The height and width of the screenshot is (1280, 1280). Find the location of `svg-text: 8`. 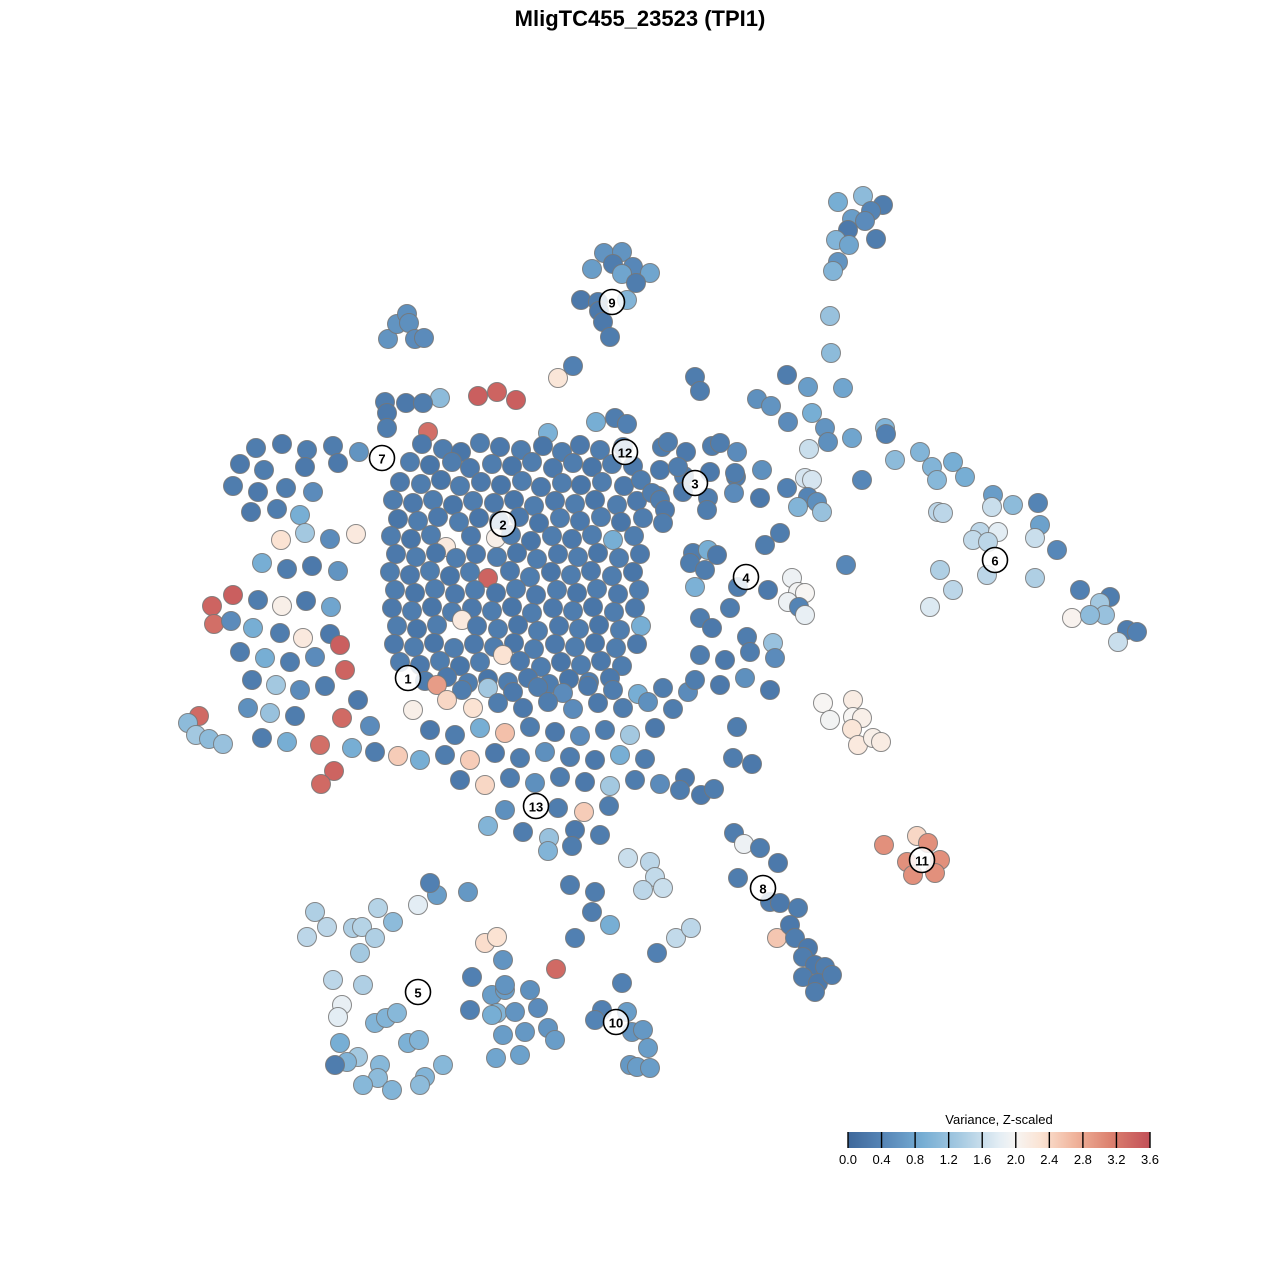

svg-text: 8 is located at coordinates (762, 889).